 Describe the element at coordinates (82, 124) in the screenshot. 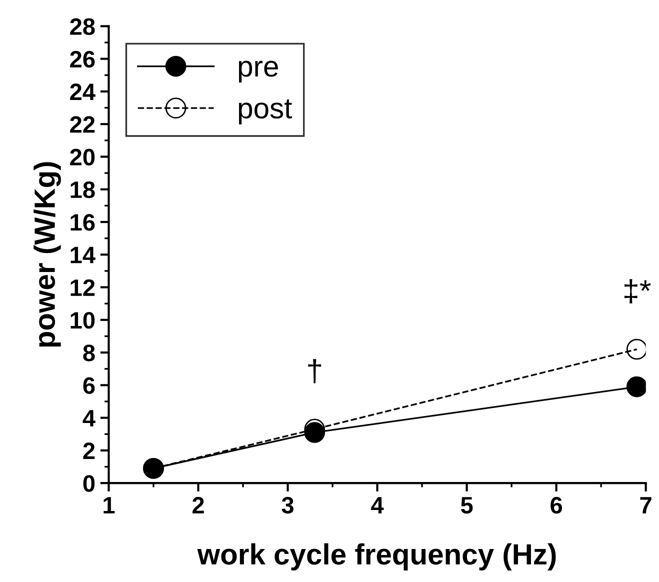

I see `y-tick-label: 22` at that location.